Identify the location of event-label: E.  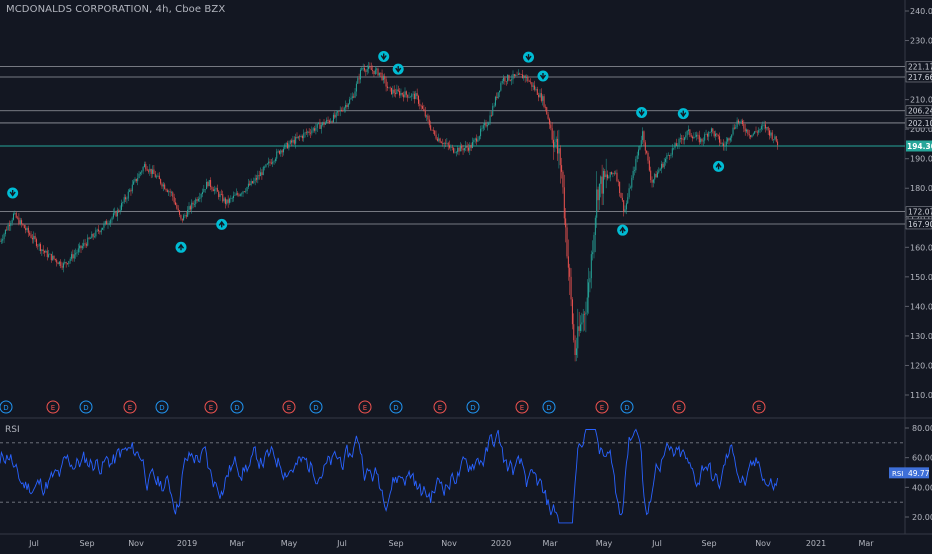
(602, 408).